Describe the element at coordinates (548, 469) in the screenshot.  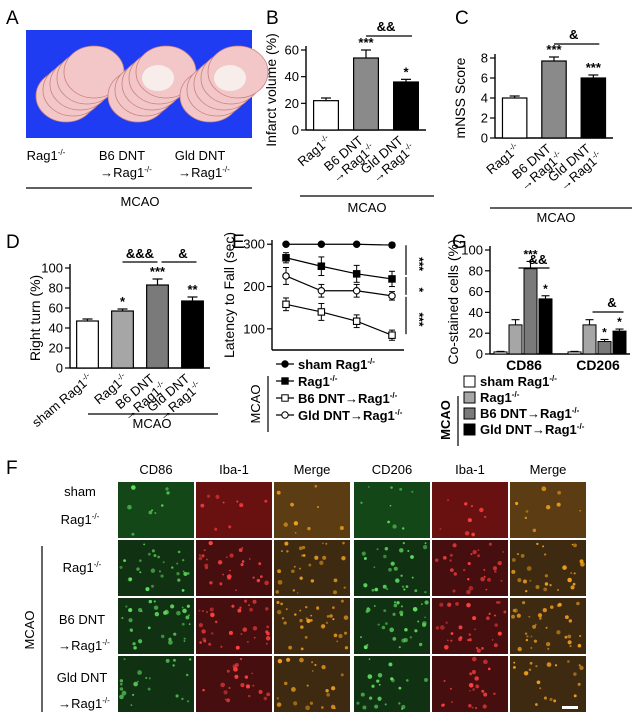
I see `column-header: Merge` at that location.